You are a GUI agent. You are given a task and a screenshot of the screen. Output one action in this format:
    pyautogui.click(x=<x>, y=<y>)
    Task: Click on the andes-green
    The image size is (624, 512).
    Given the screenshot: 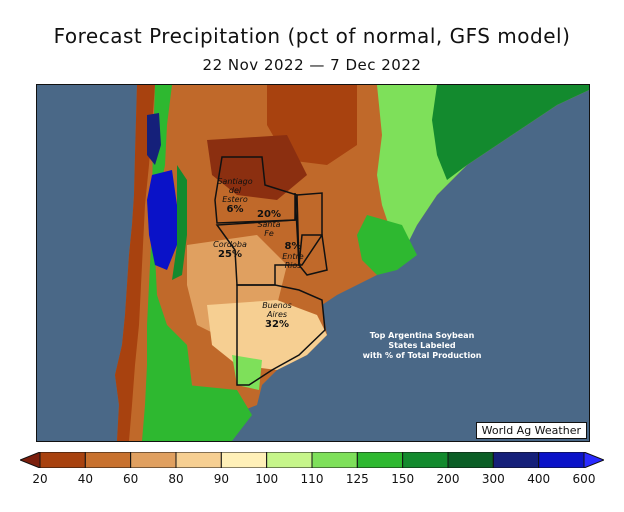 What is the action you would take?
    pyautogui.click(x=167, y=263)
    